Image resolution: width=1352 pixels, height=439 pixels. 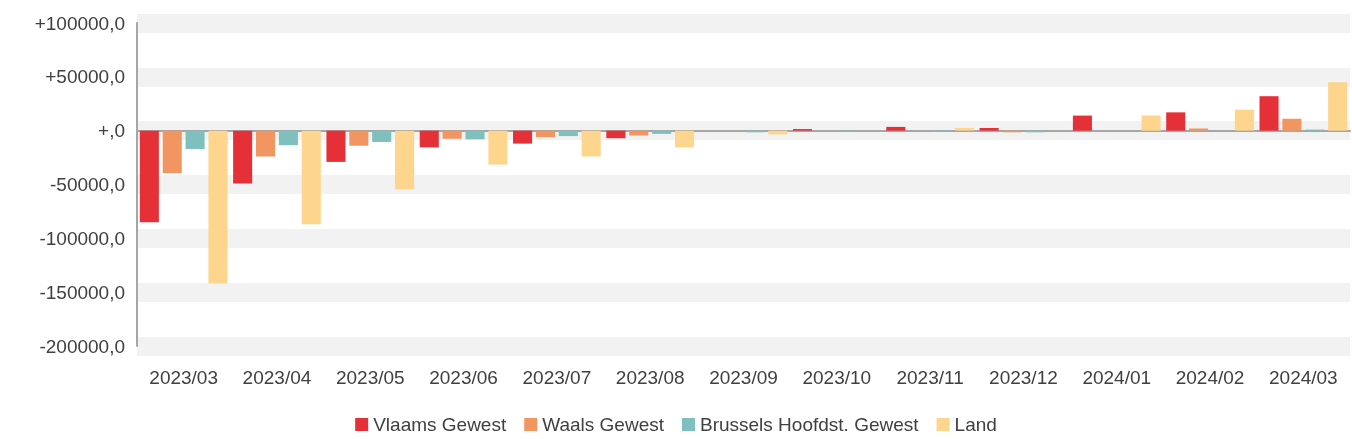 What do you see at coordinates (82, 238) in the screenshot?
I see `y-tick-label: -100000,0` at bounding box center [82, 238].